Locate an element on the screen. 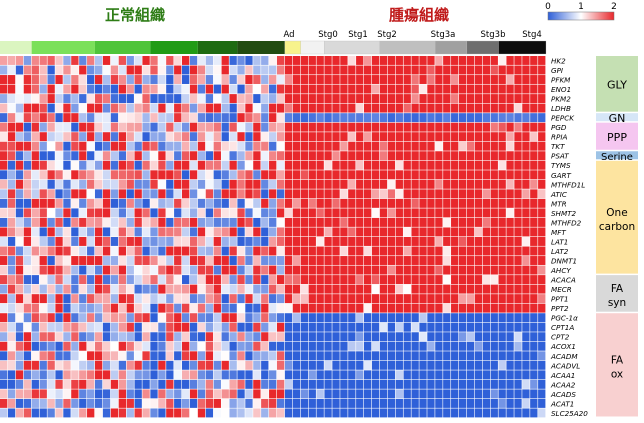 This screenshot has width=644, height=423. gene-label: MTR is located at coordinates (559, 203).